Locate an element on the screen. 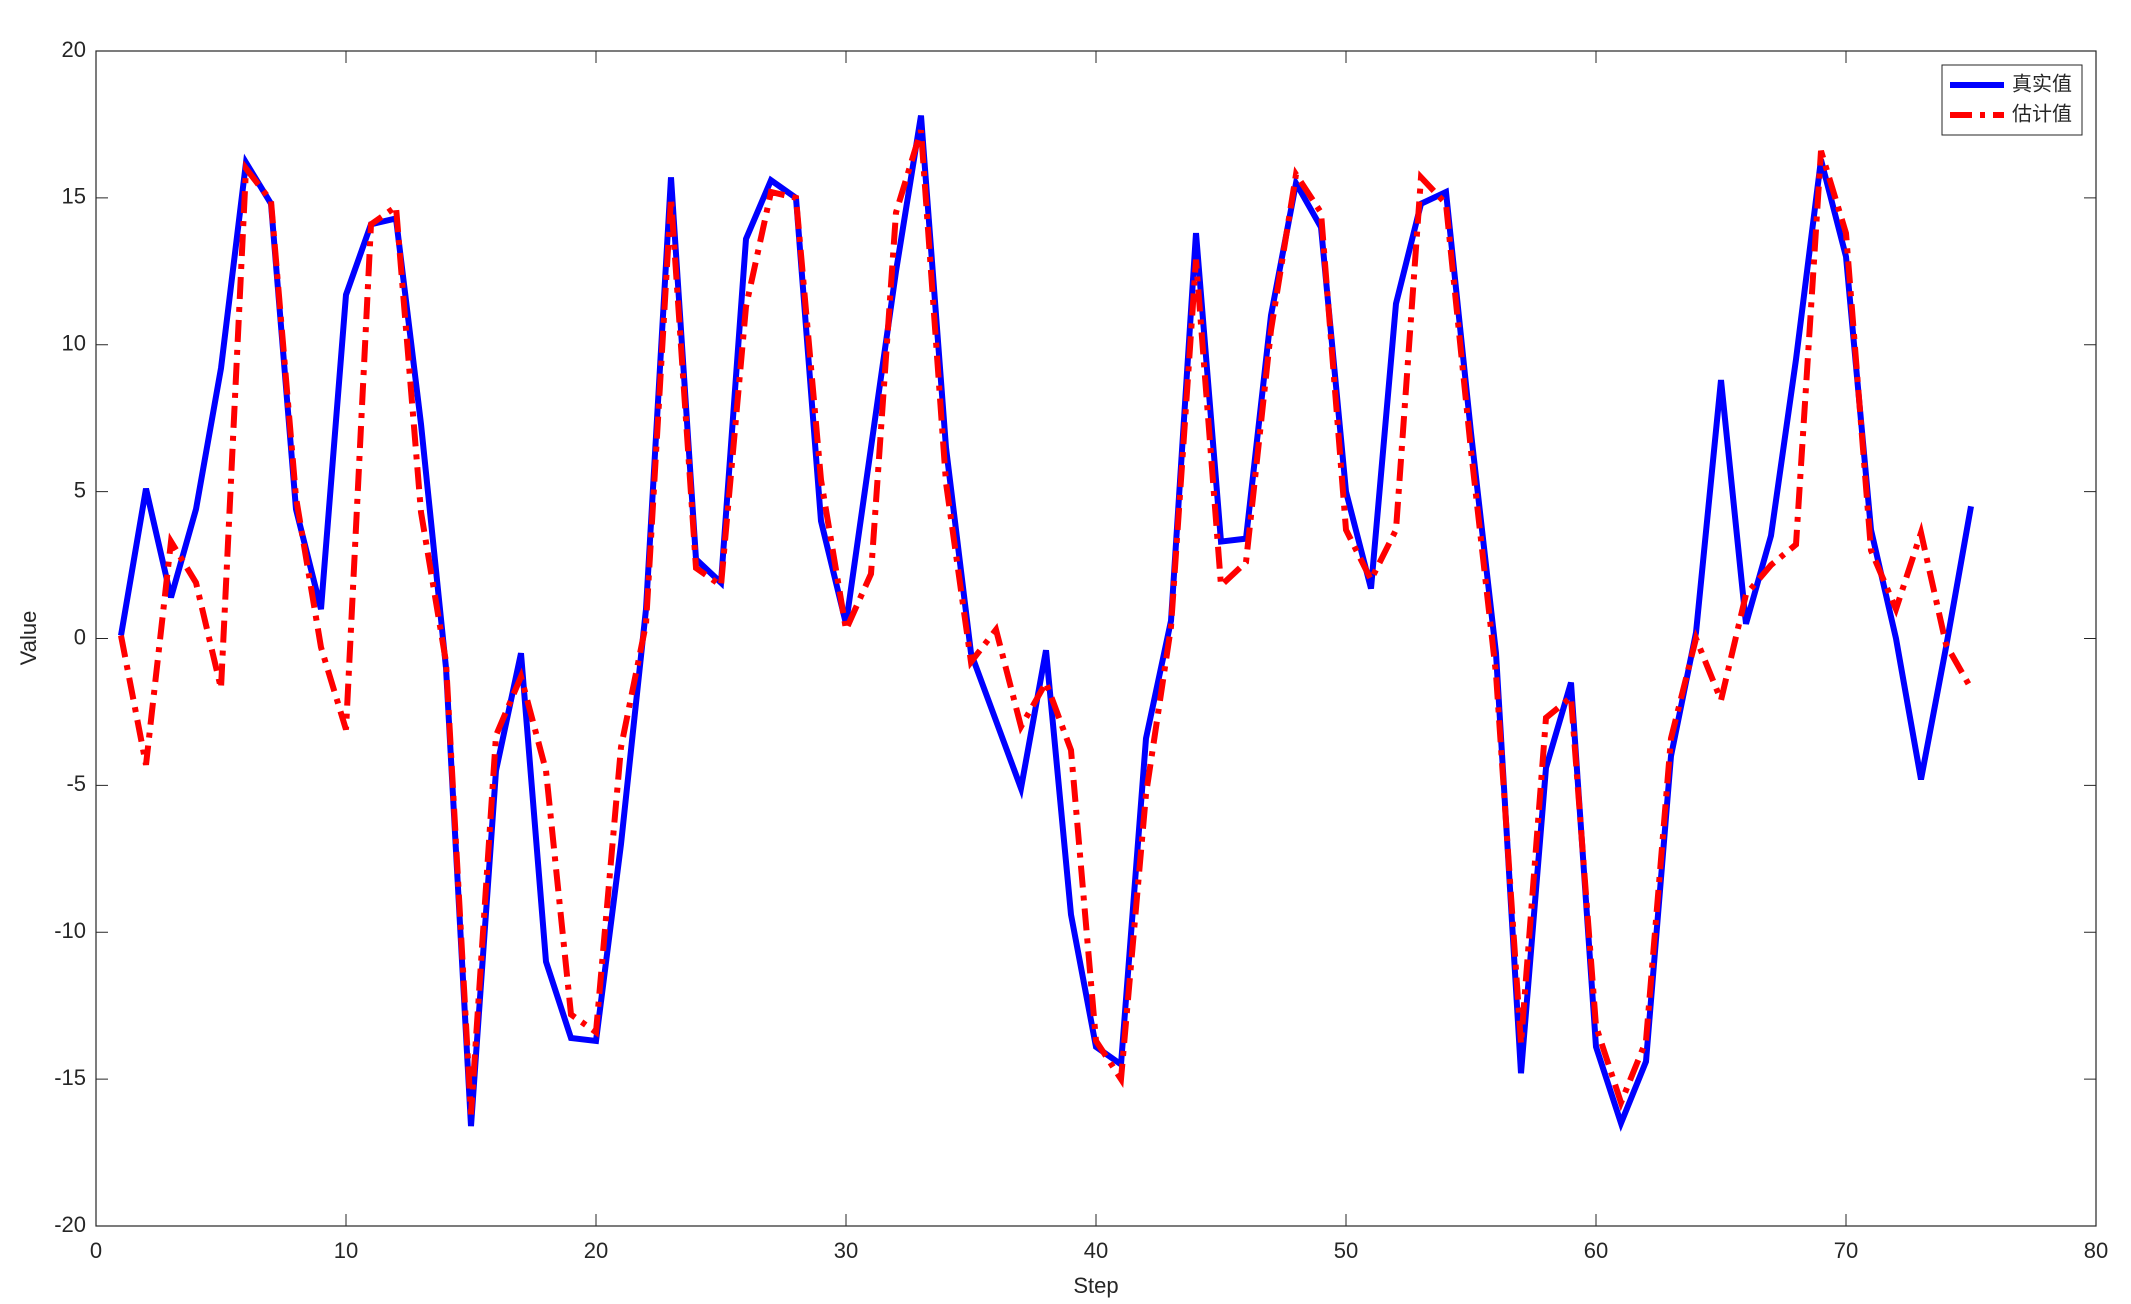 The image size is (2131, 1304). x-tick-label: 60 is located at coordinates (1596, 1250).